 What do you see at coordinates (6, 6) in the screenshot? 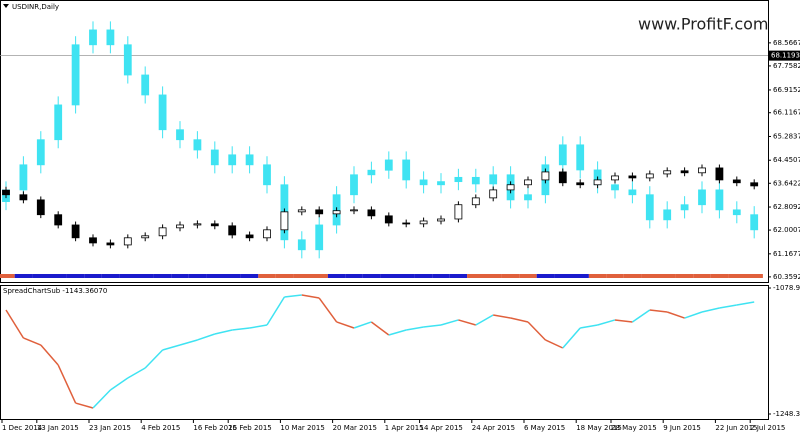
I see `menu-arrow` at bounding box center [6, 6].